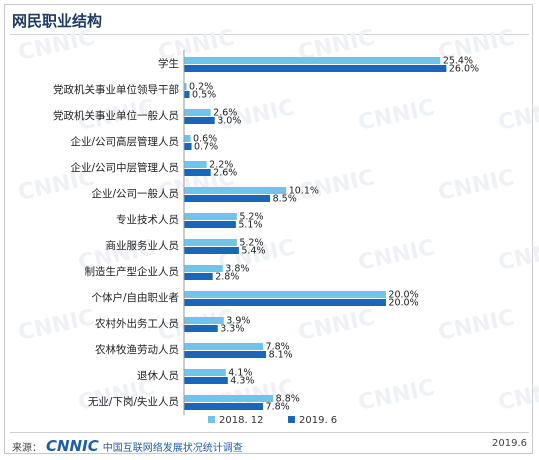  I want to click on cnnic-logo: CNNIC, so click(72, 446).